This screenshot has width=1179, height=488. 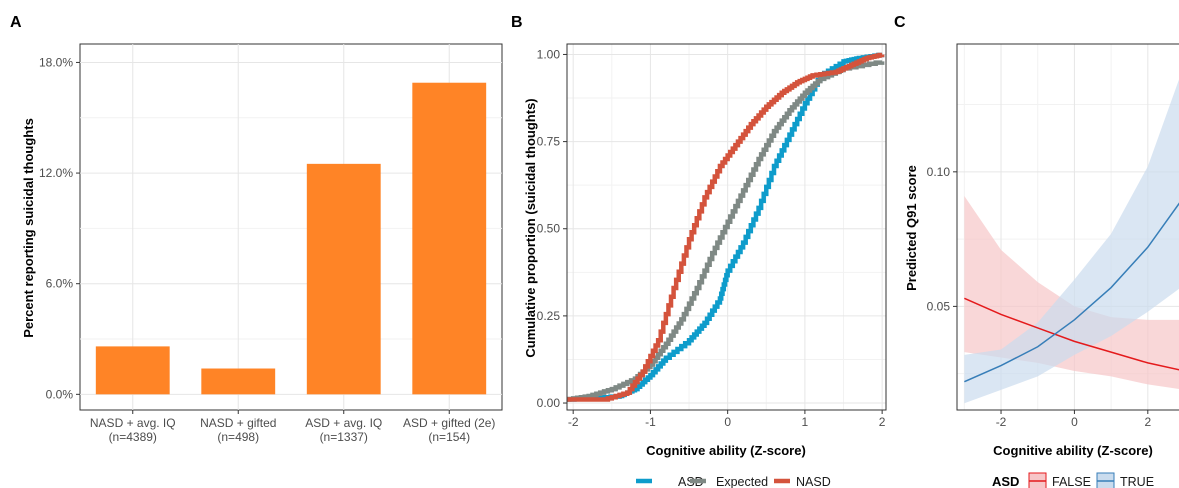 I want to click on panel-a-y-tick-label: 18.0%, so click(x=56, y=62).